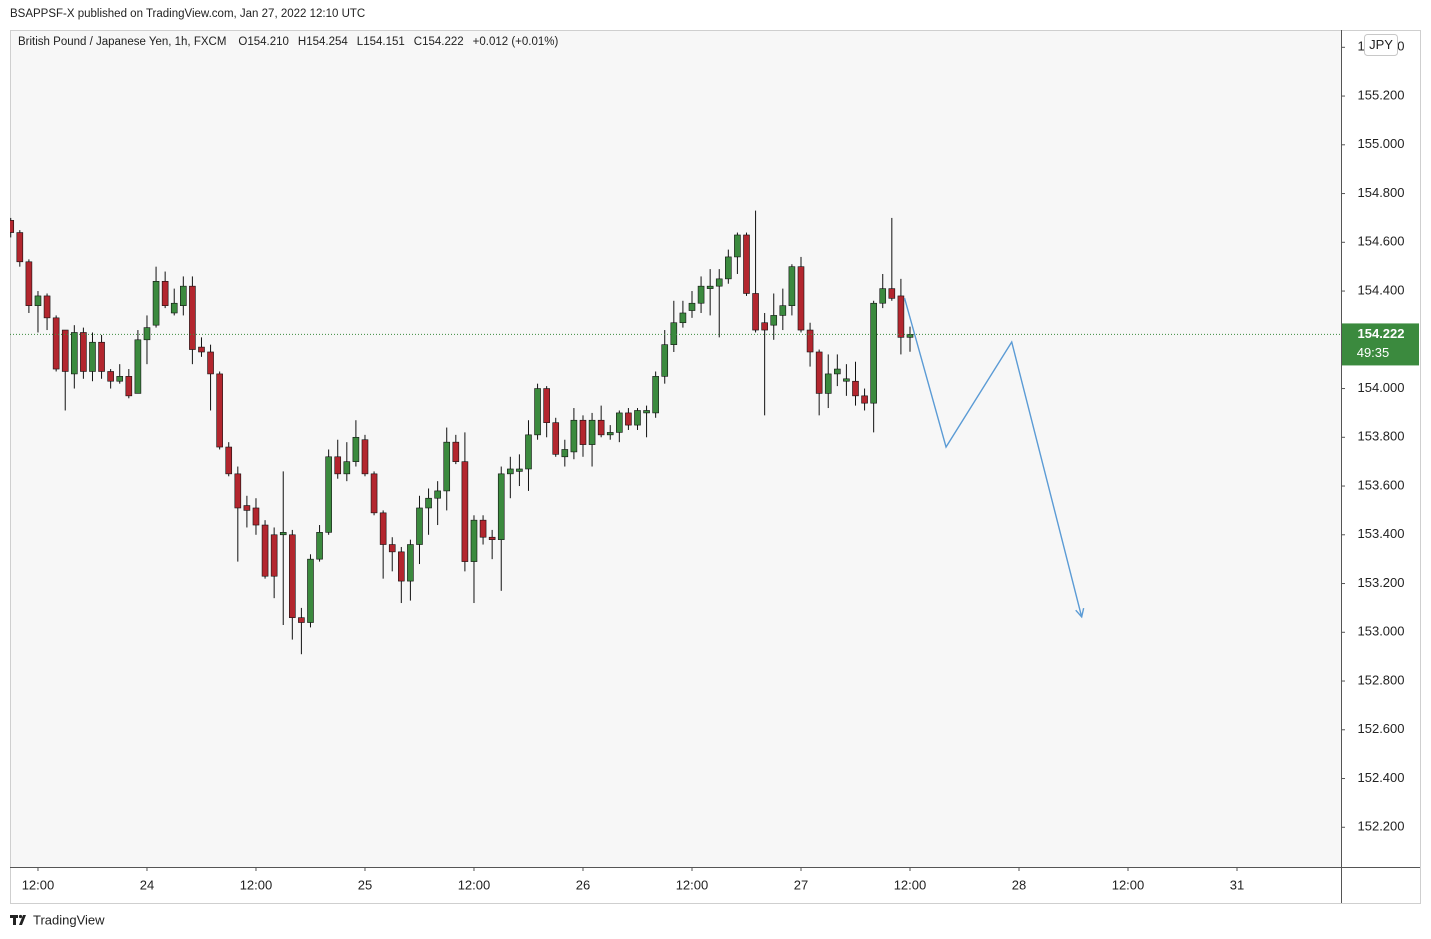  What do you see at coordinates (1381, 289) in the screenshot?
I see `y-tick-label: 154.400` at bounding box center [1381, 289].